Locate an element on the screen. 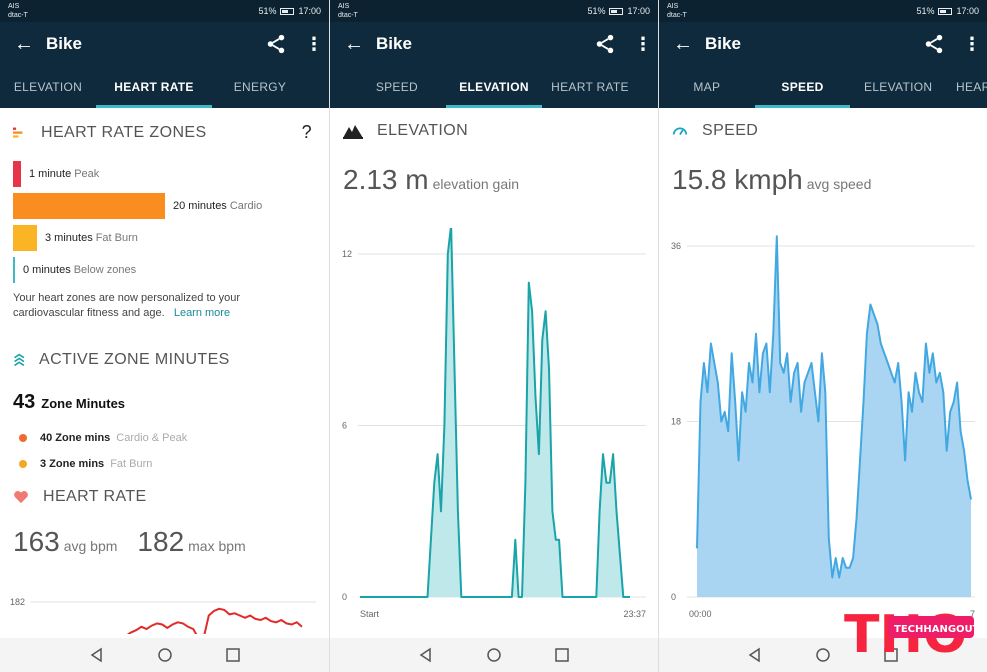  zones-bars-icon is located at coordinates (18, 132).